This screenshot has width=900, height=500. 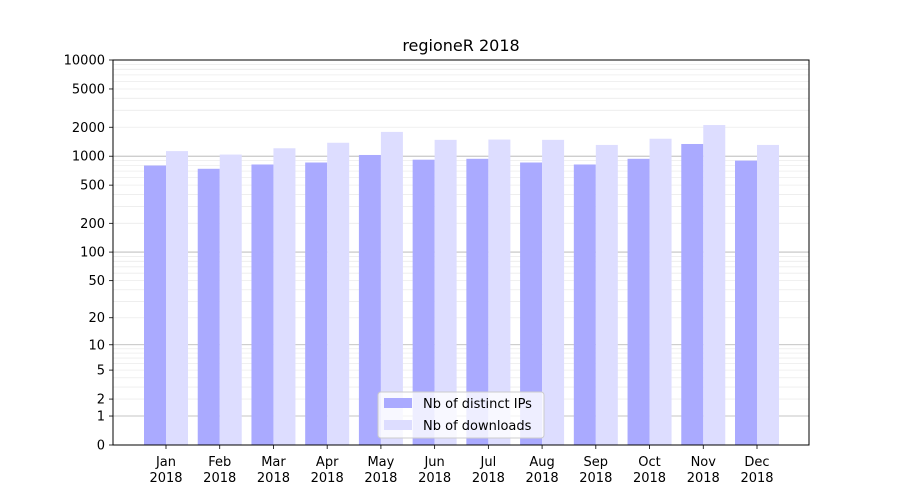 What do you see at coordinates (460, 45) in the screenshot?
I see `chart-title: regioneR 2018` at bounding box center [460, 45].